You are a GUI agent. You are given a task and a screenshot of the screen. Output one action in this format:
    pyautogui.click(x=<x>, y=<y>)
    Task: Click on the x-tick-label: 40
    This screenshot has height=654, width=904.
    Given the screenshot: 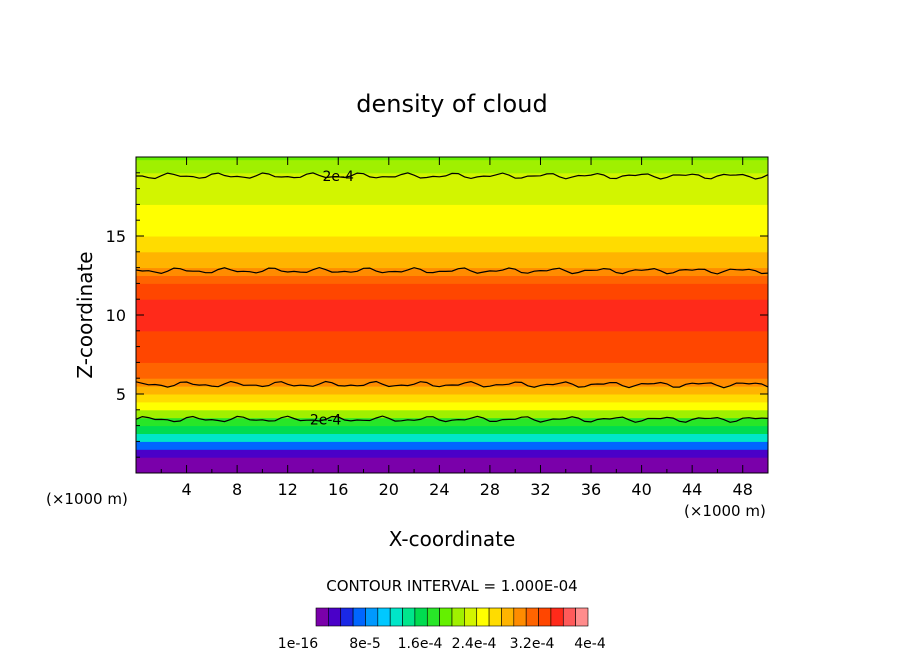 What is the action you would take?
    pyautogui.click(x=641, y=489)
    